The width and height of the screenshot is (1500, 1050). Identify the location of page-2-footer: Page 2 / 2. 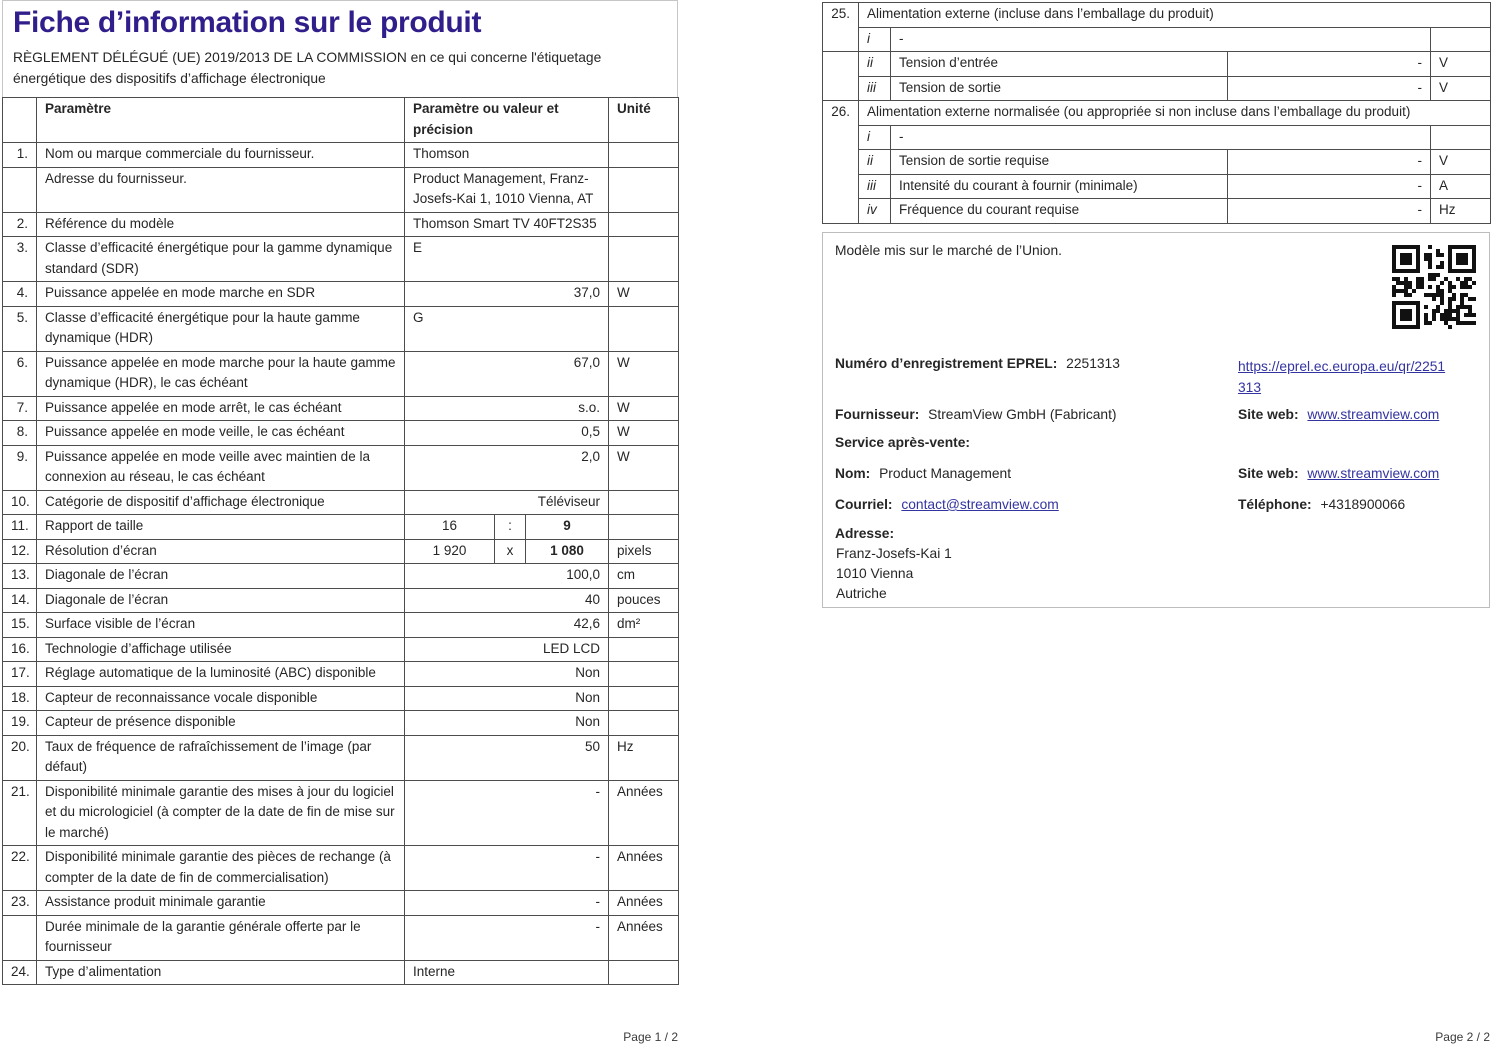
(1462, 1037).